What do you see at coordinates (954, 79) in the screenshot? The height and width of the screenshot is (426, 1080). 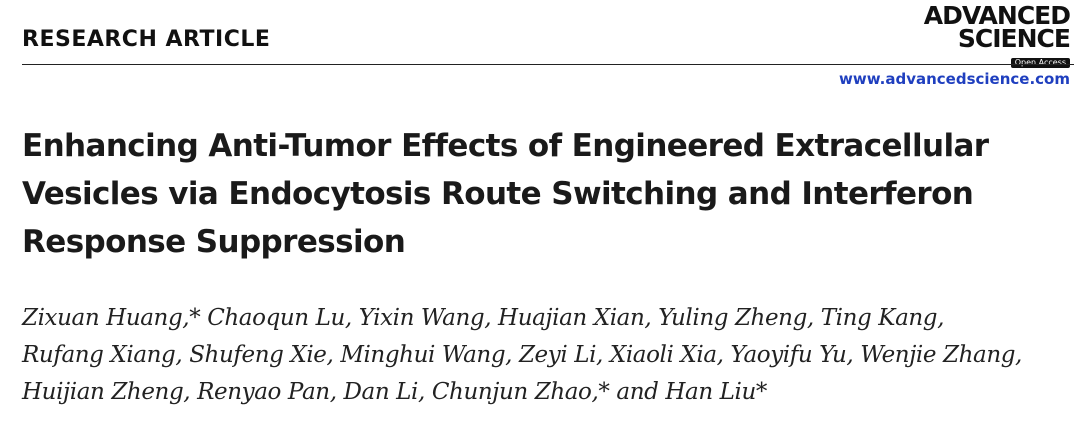 I see `journal-url-link: www.advancedscience.com` at bounding box center [954, 79].